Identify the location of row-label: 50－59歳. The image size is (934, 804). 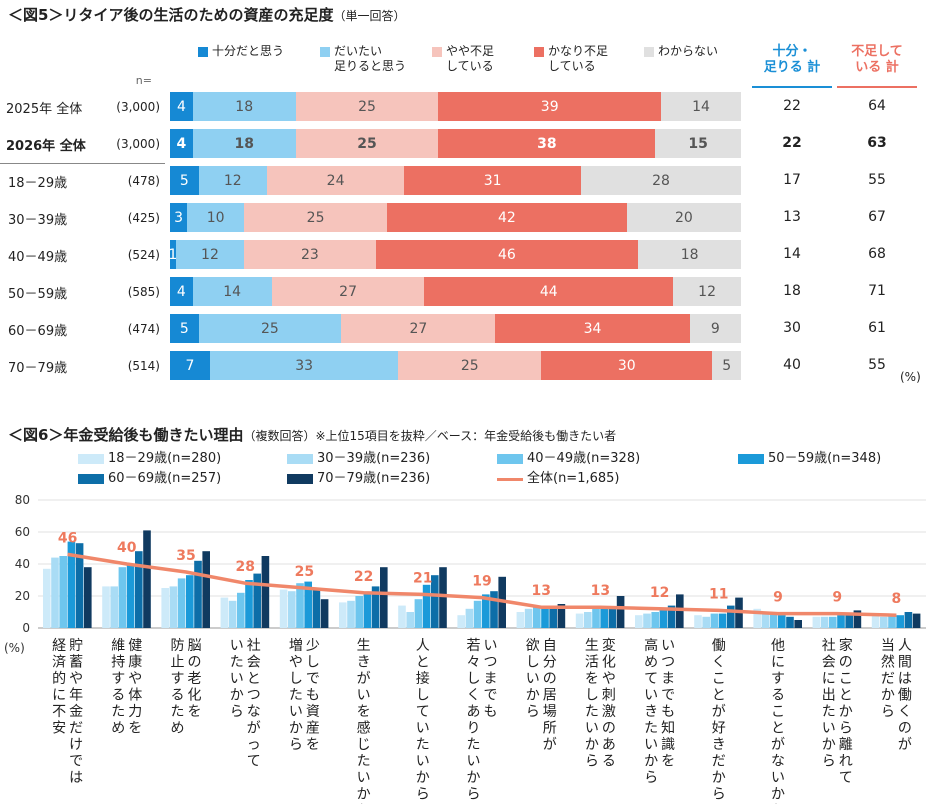
(38, 294).